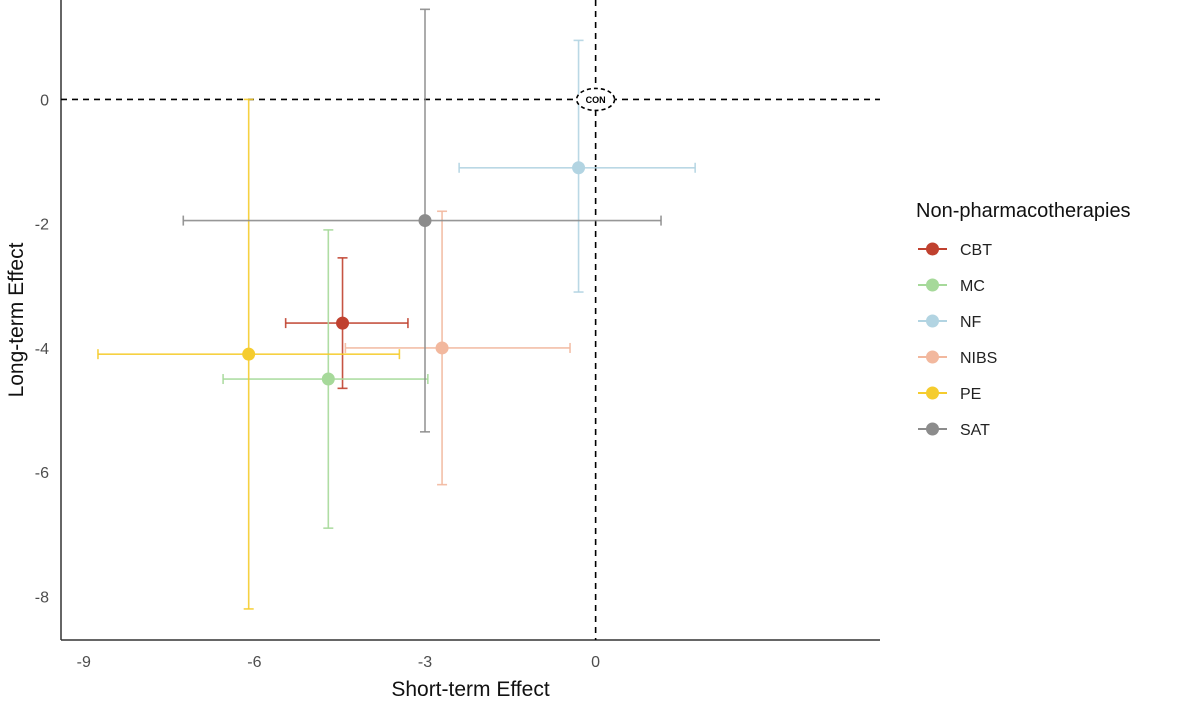 The image size is (1181, 705). What do you see at coordinates (972, 286) in the screenshot?
I see `legend-label: MC` at bounding box center [972, 286].